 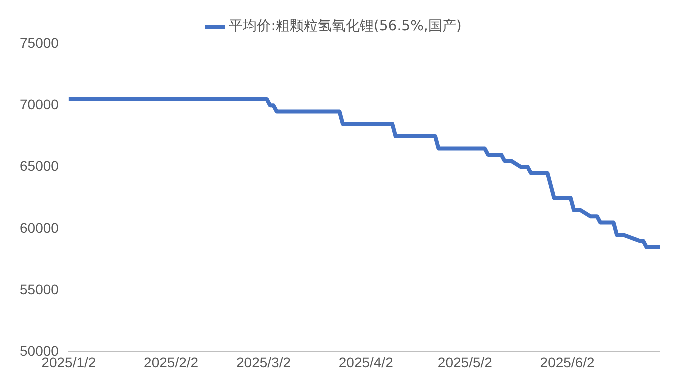 I want to click on x-tick-label: 2025/2/2, so click(x=171, y=362).